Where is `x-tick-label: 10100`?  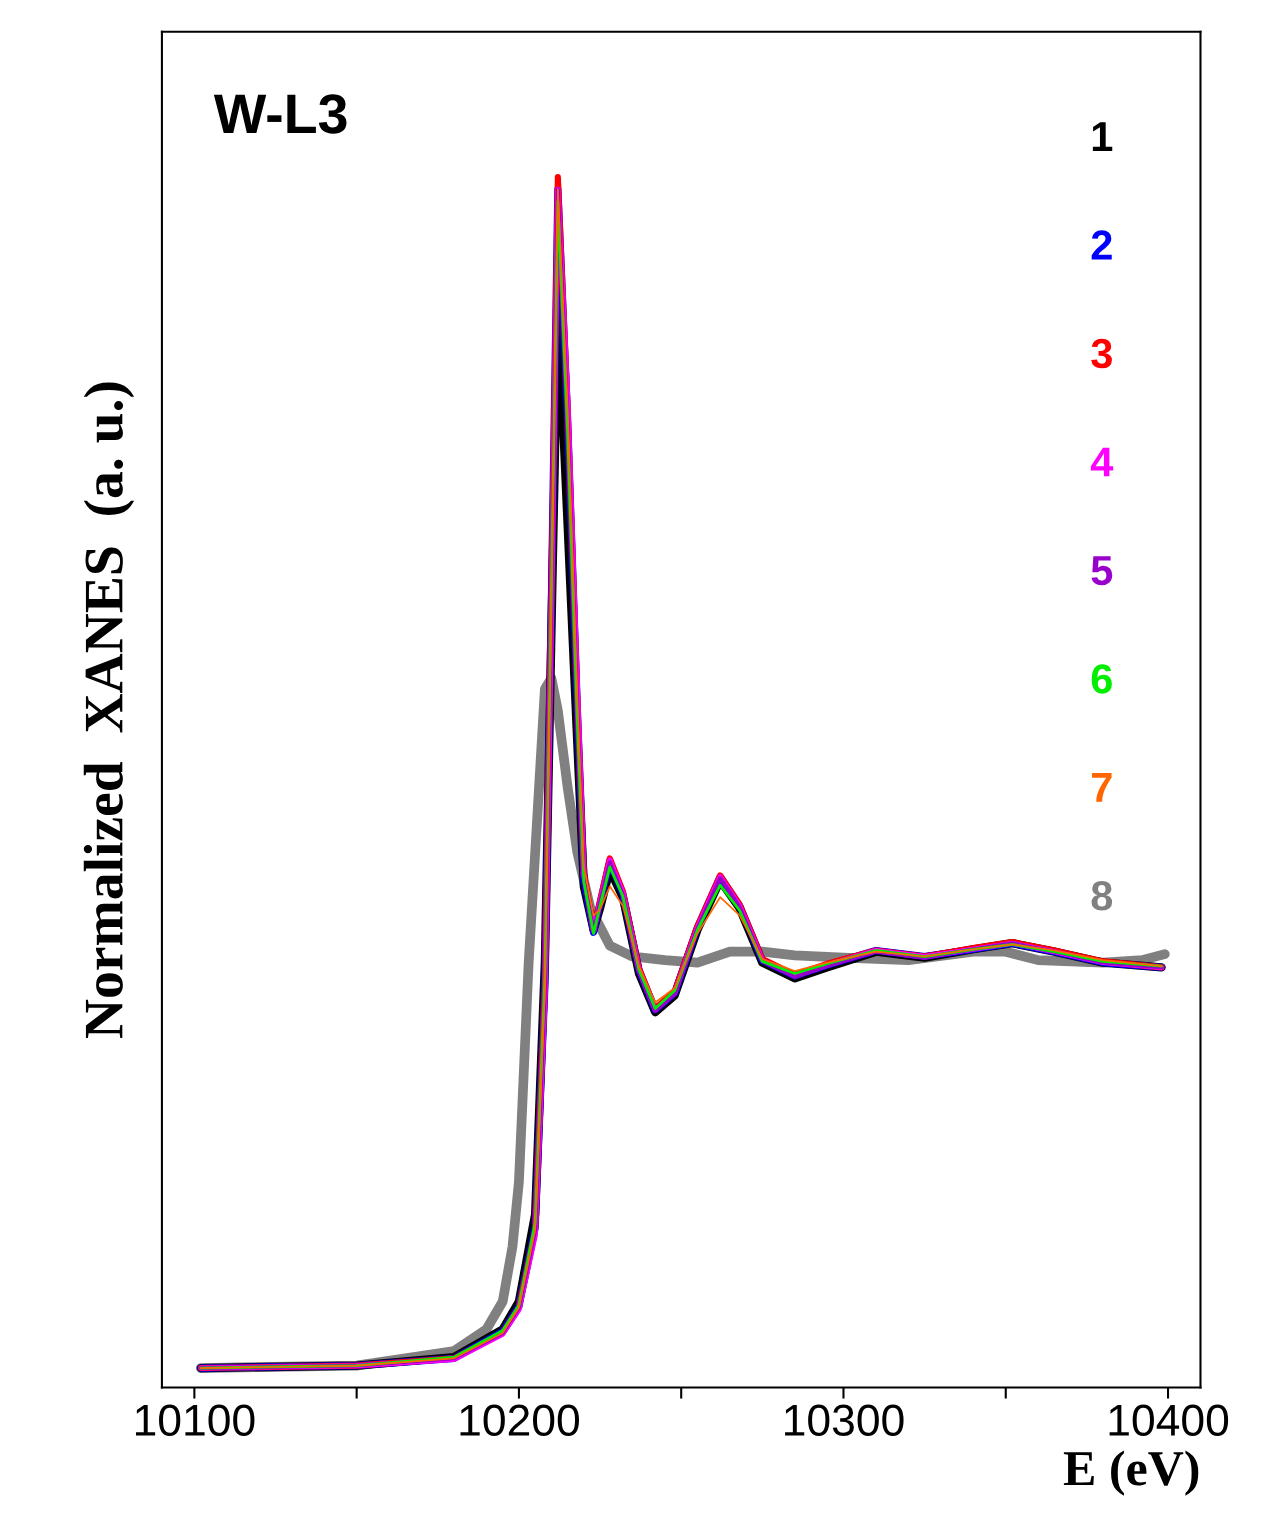 x-tick-label: 10100 is located at coordinates (195, 1420).